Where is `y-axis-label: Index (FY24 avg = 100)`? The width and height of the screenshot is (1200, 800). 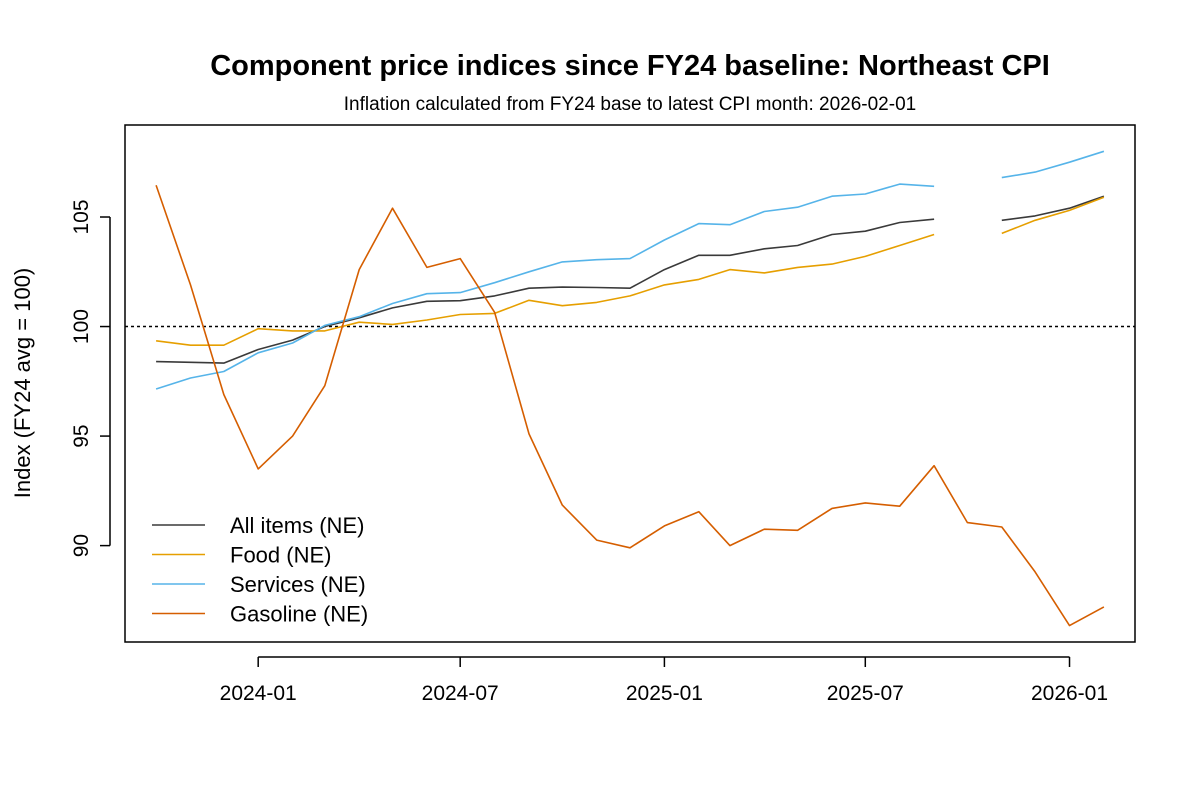 y-axis-label: Index (FY24 avg = 100) is located at coordinates (22, 383).